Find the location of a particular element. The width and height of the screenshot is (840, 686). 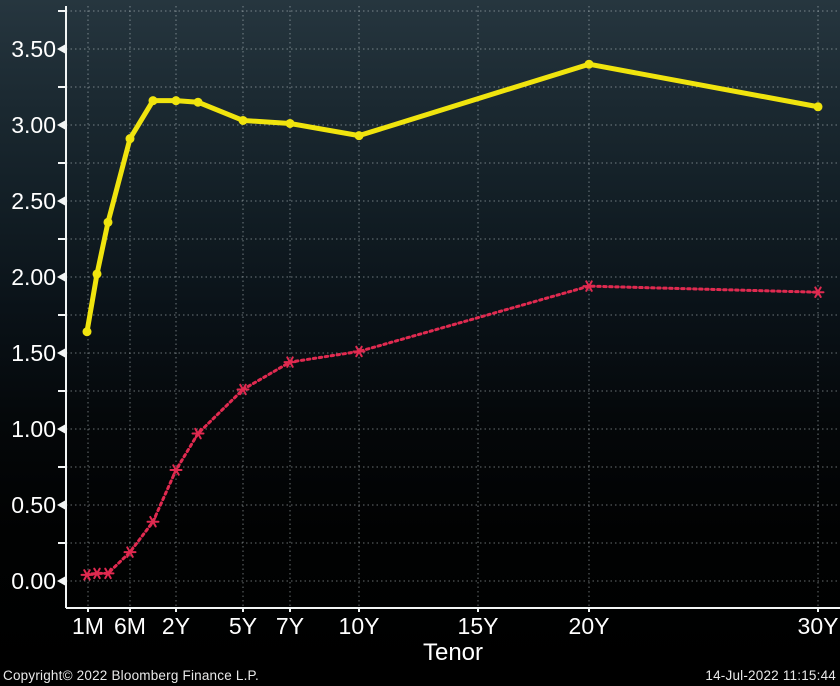

data-point-red-dotted-curve-3M is located at coordinates (108, 573).